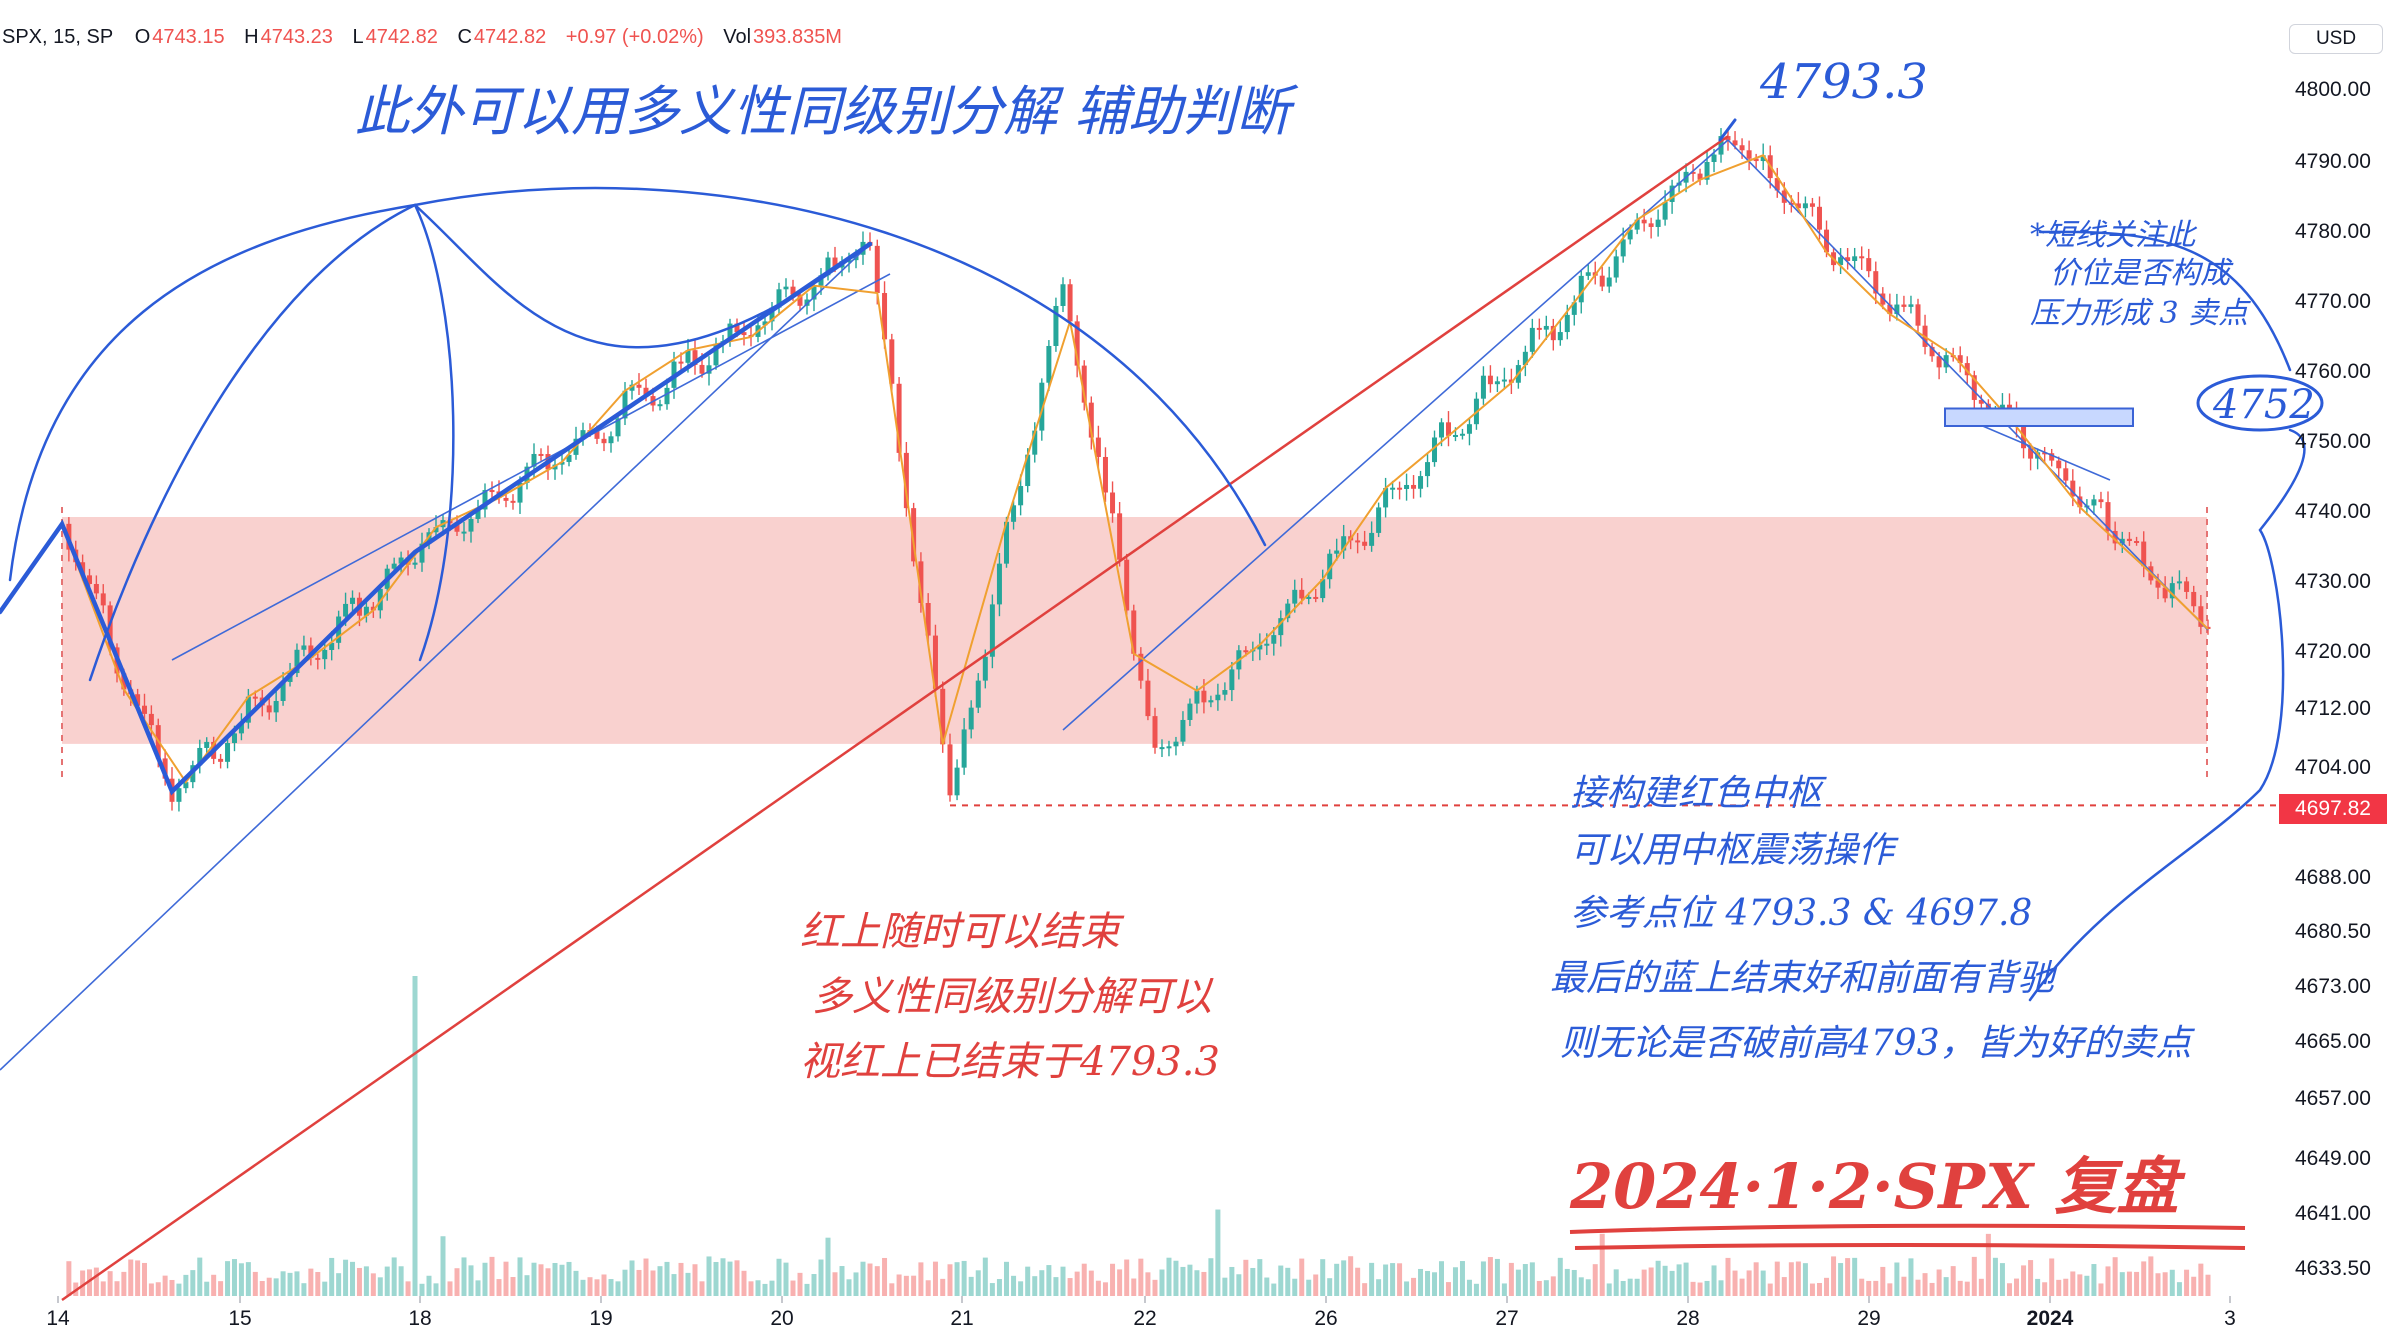 The height and width of the screenshot is (1343, 2387). What do you see at coordinates (1010, 1062) in the screenshot?
I see `svg-text: 视红上已结束于4793.3` at bounding box center [1010, 1062].